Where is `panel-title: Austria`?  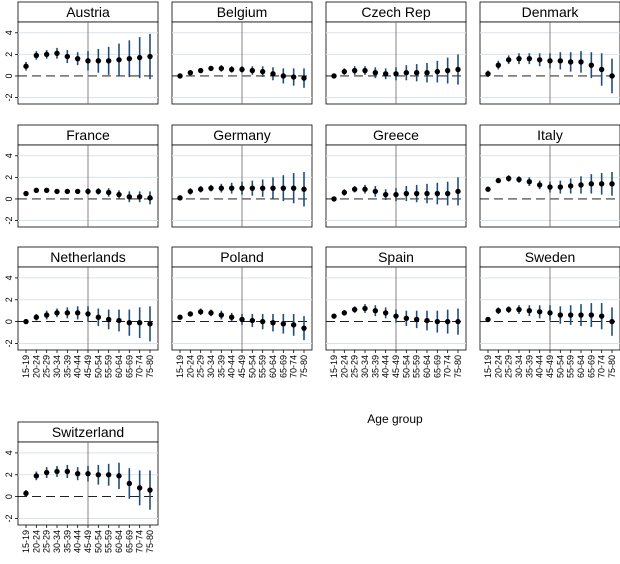
panel-title: Austria is located at coordinates (88, 12).